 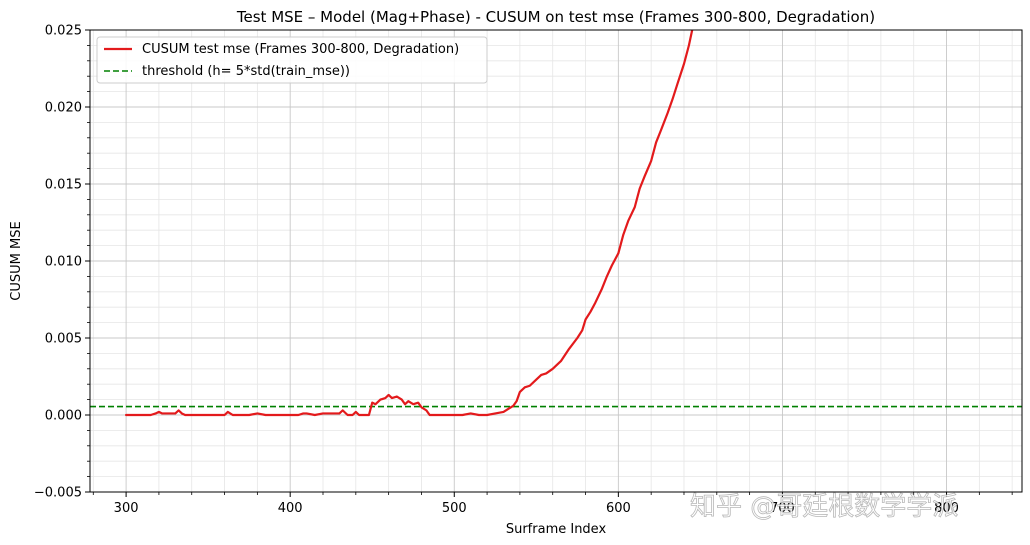 I want to click on x-tick-label: 400, so click(x=290, y=508).